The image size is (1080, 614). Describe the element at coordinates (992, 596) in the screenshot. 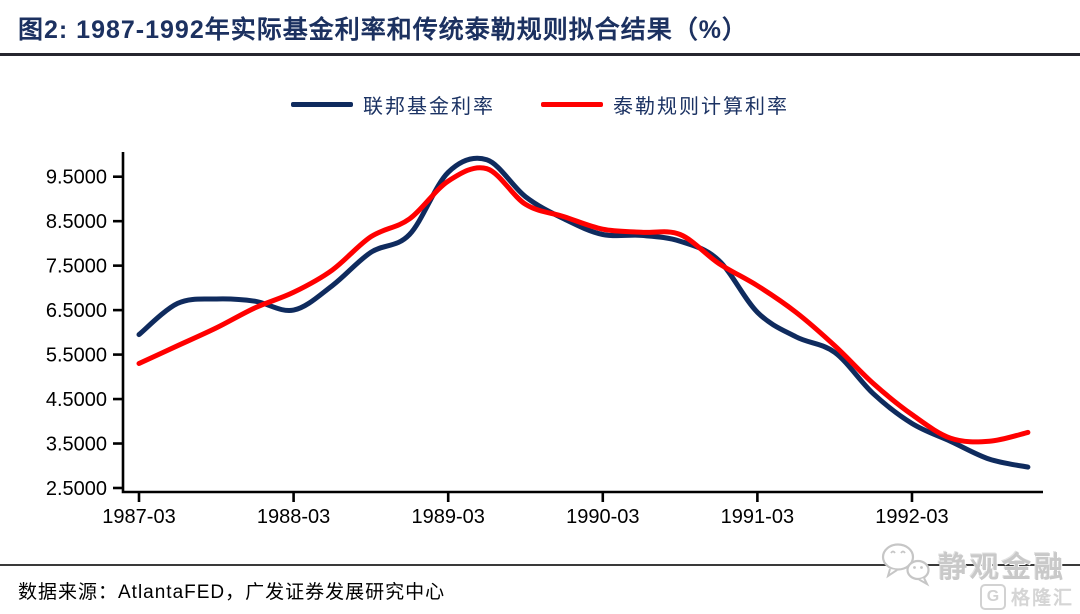

I see `gelonghui-g-icon: G` at that location.